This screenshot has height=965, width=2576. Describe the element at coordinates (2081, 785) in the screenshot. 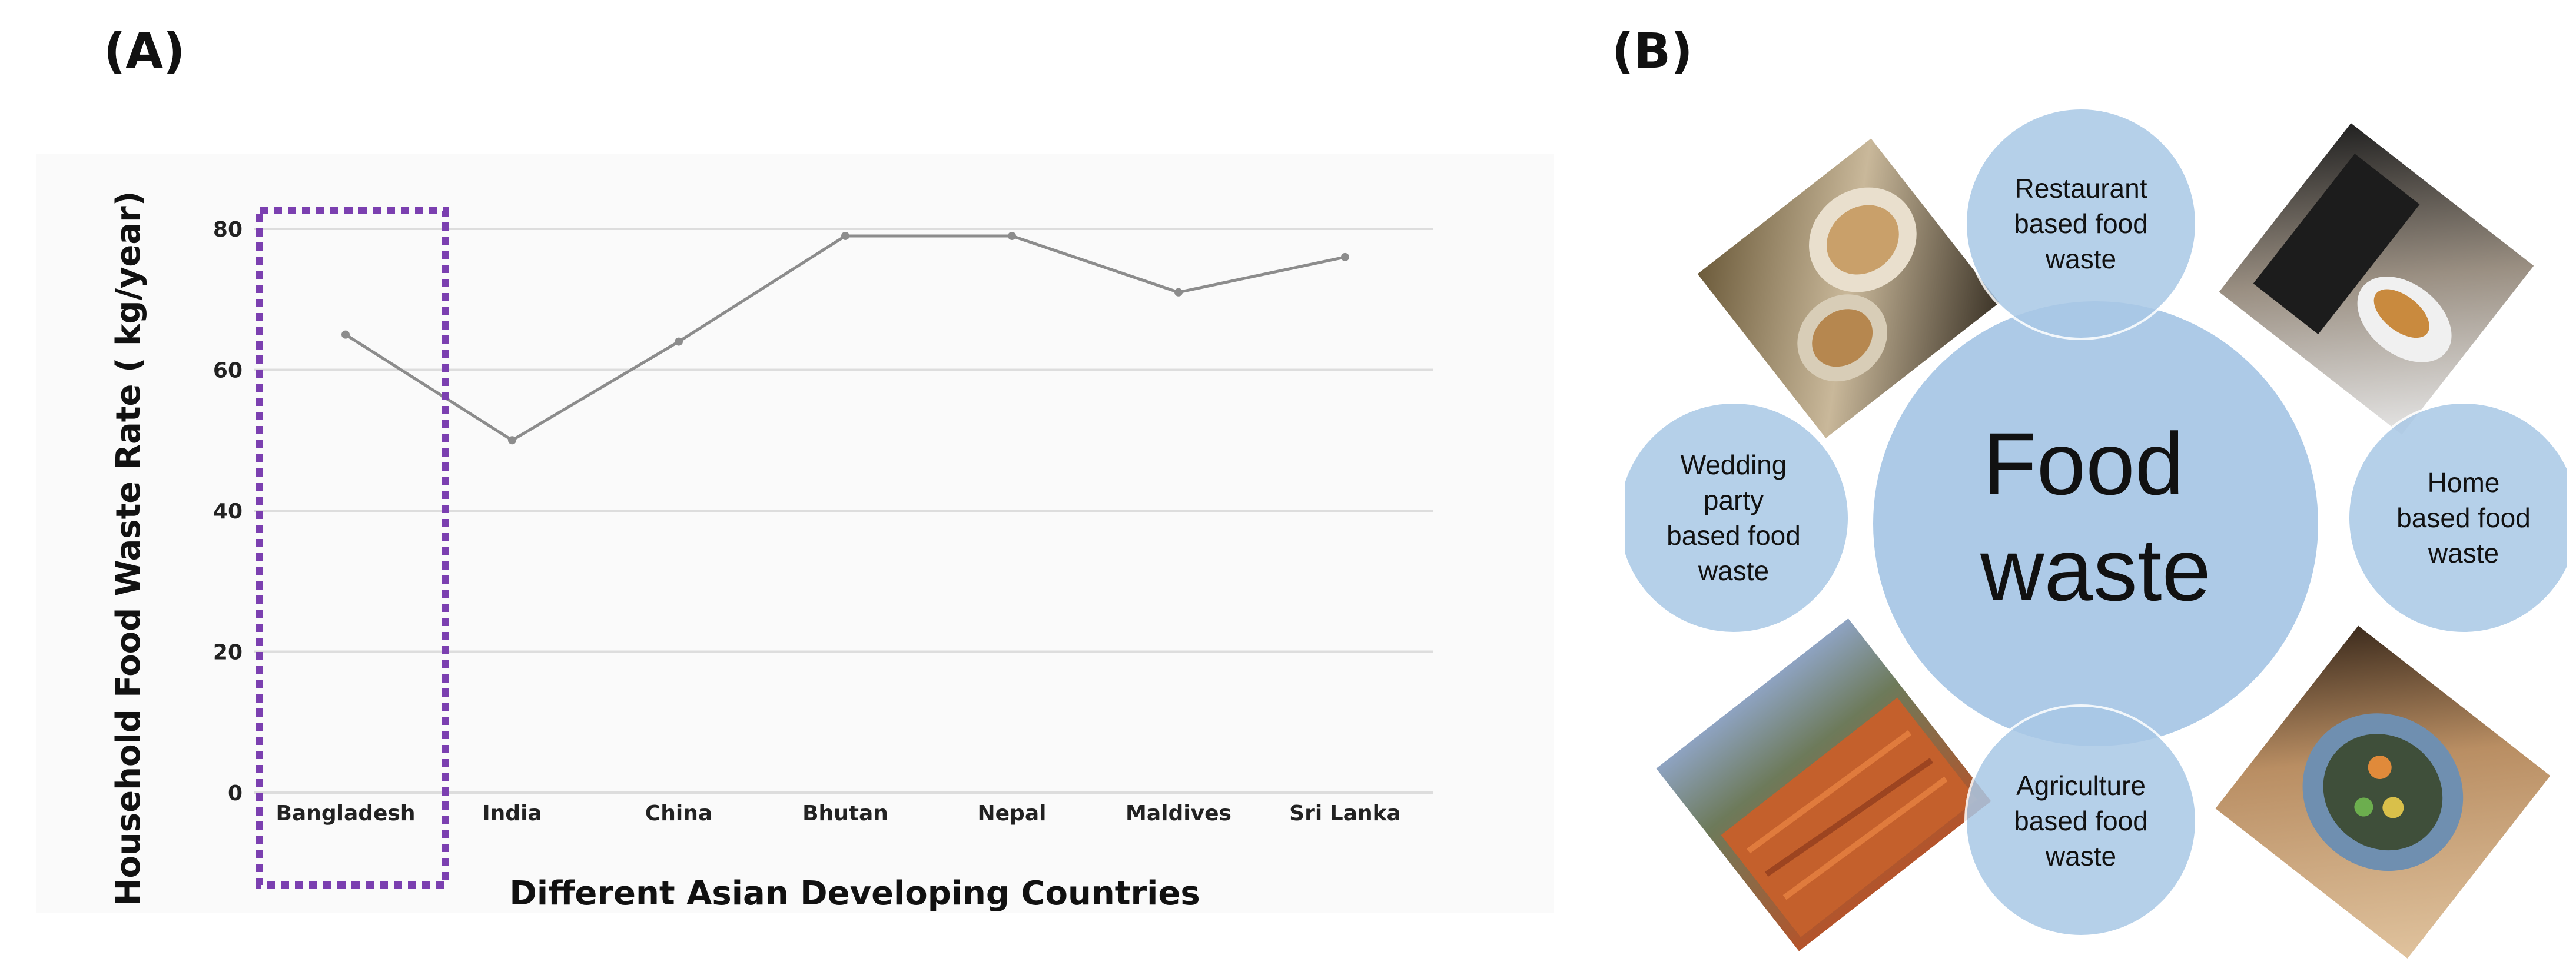

I see `agriculture-label-line: Agriculture` at that location.